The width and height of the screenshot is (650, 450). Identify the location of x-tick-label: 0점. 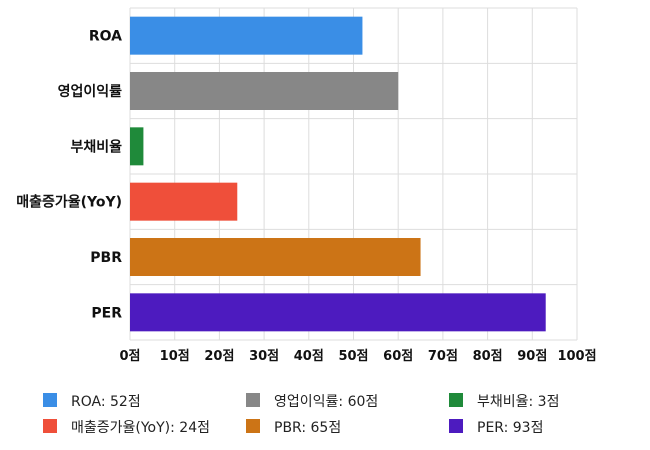
(129, 356).